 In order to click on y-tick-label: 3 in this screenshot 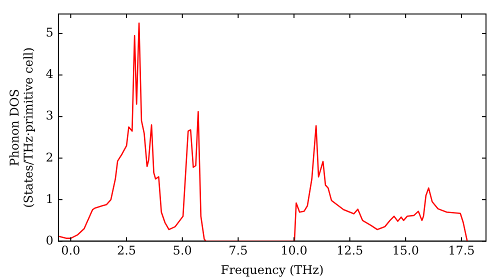, I will do `click(50, 115)`.